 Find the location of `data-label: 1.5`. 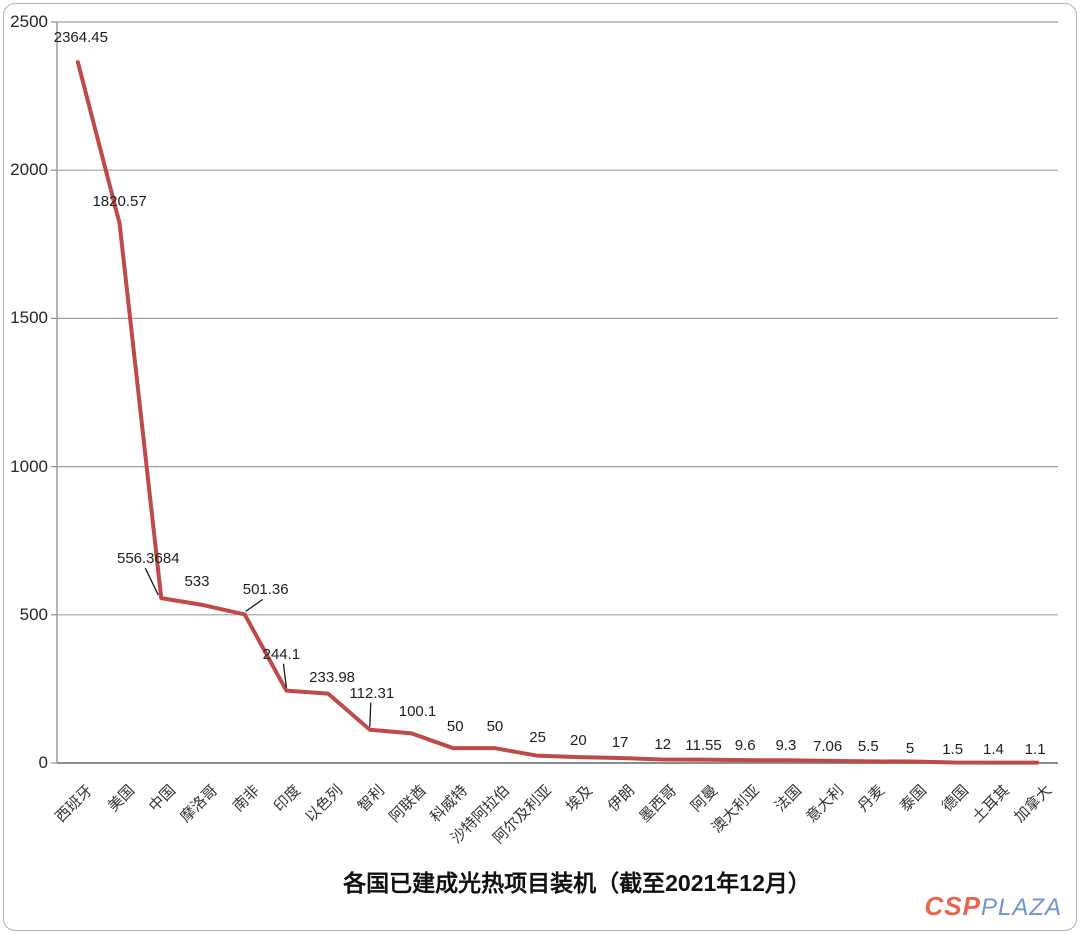

data-label: 1.5 is located at coordinates (953, 749).